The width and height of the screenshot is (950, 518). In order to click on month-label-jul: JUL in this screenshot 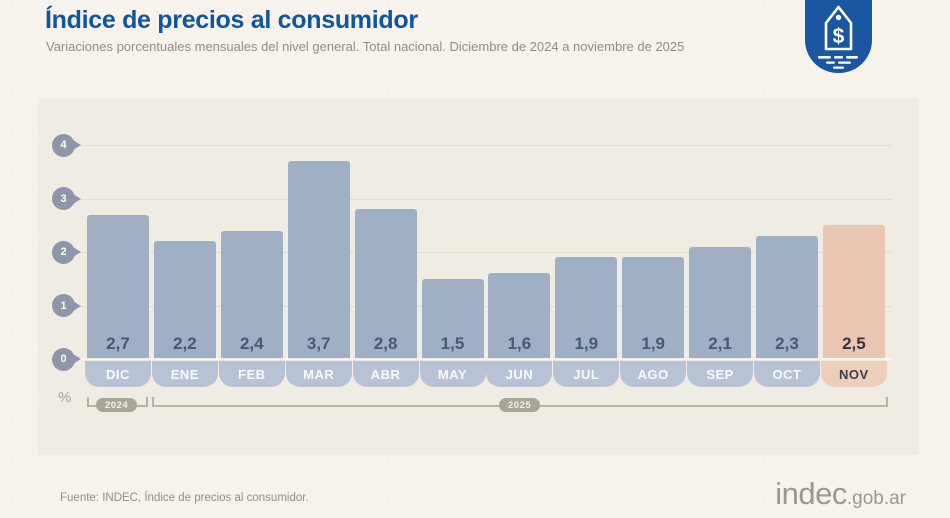, I will do `click(586, 374)`.